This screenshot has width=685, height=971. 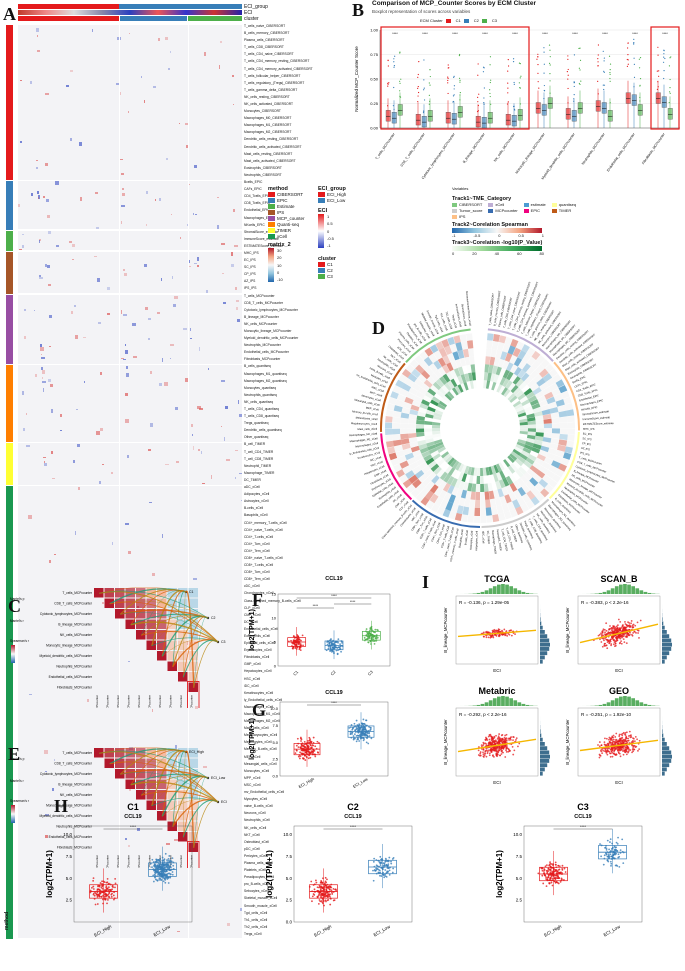 What do you see at coordinates (608, 704) in the screenshot?
I see `i-top-hist-bar` at bounding box center [608, 704].